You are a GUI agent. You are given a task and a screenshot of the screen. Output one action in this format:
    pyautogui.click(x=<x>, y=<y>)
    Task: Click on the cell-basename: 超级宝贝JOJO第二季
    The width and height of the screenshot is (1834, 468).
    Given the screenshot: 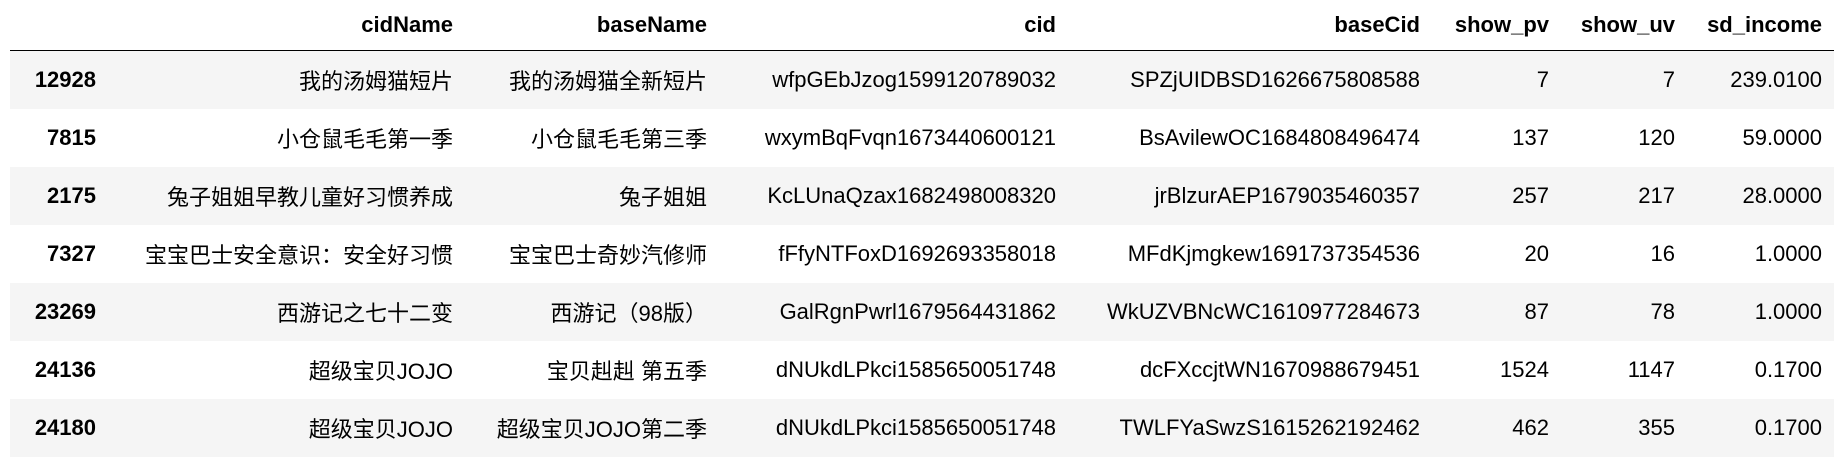 What is the action you would take?
    pyautogui.click(x=601, y=429)
    